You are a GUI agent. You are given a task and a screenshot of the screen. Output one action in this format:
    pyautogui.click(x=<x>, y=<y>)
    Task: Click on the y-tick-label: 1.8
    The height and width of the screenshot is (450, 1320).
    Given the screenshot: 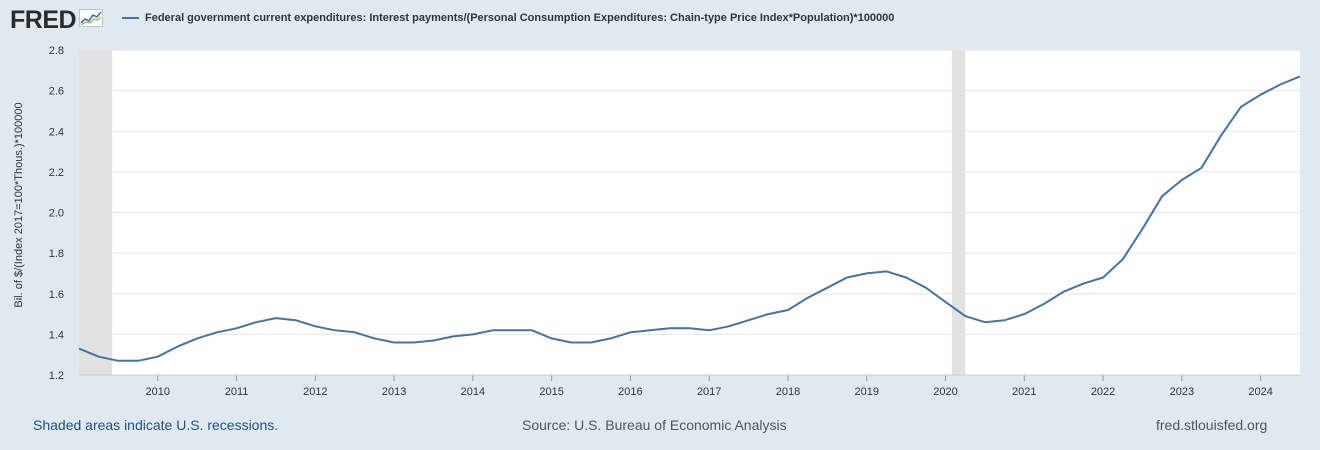 What is the action you would take?
    pyautogui.click(x=56, y=254)
    